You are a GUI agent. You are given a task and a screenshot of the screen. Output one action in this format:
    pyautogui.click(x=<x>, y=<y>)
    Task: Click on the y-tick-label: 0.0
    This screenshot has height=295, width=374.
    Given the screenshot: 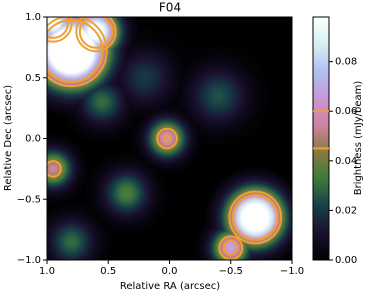 What is the action you would take?
    pyautogui.click(x=33, y=139)
    